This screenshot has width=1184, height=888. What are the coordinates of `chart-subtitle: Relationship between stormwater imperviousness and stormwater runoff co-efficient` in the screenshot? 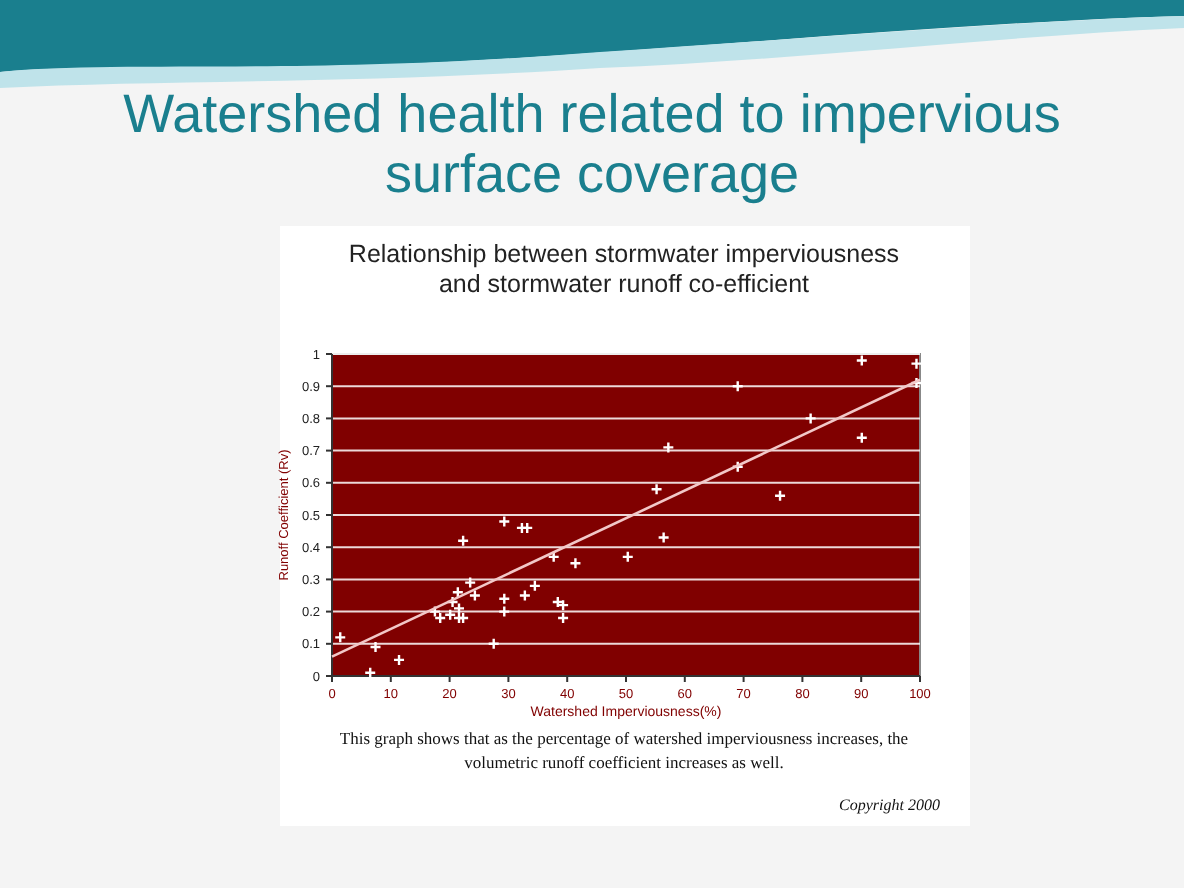 It's located at (624, 269).